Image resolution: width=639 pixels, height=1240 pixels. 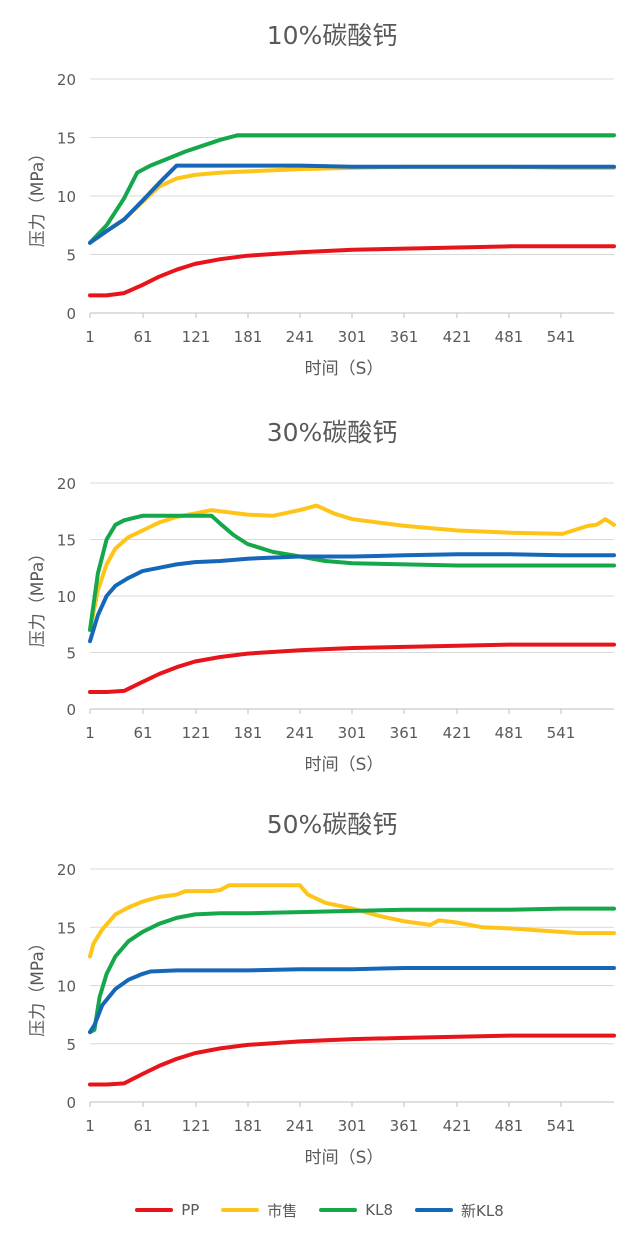 What do you see at coordinates (248, 733) in the screenshot?
I see `x-tick-label-2-181: 181` at bounding box center [248, 733].